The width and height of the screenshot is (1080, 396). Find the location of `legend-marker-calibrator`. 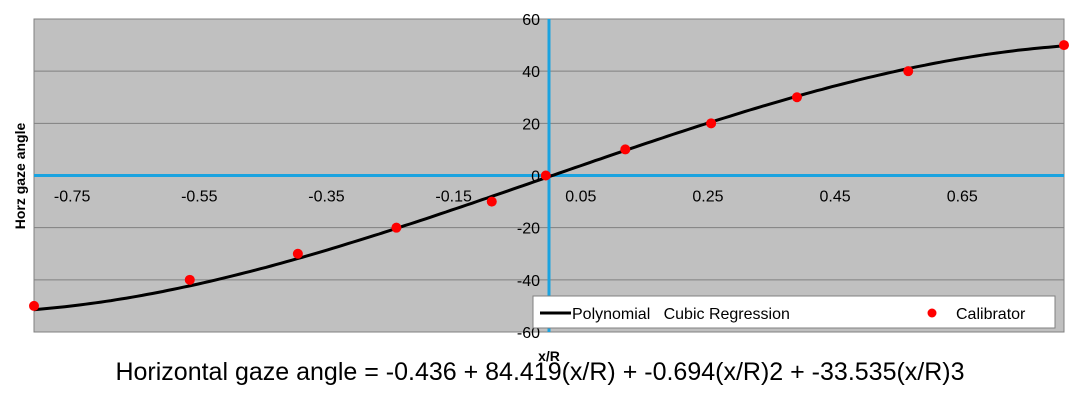

legend-marker-calibrator is located at coordinates (932, 313).